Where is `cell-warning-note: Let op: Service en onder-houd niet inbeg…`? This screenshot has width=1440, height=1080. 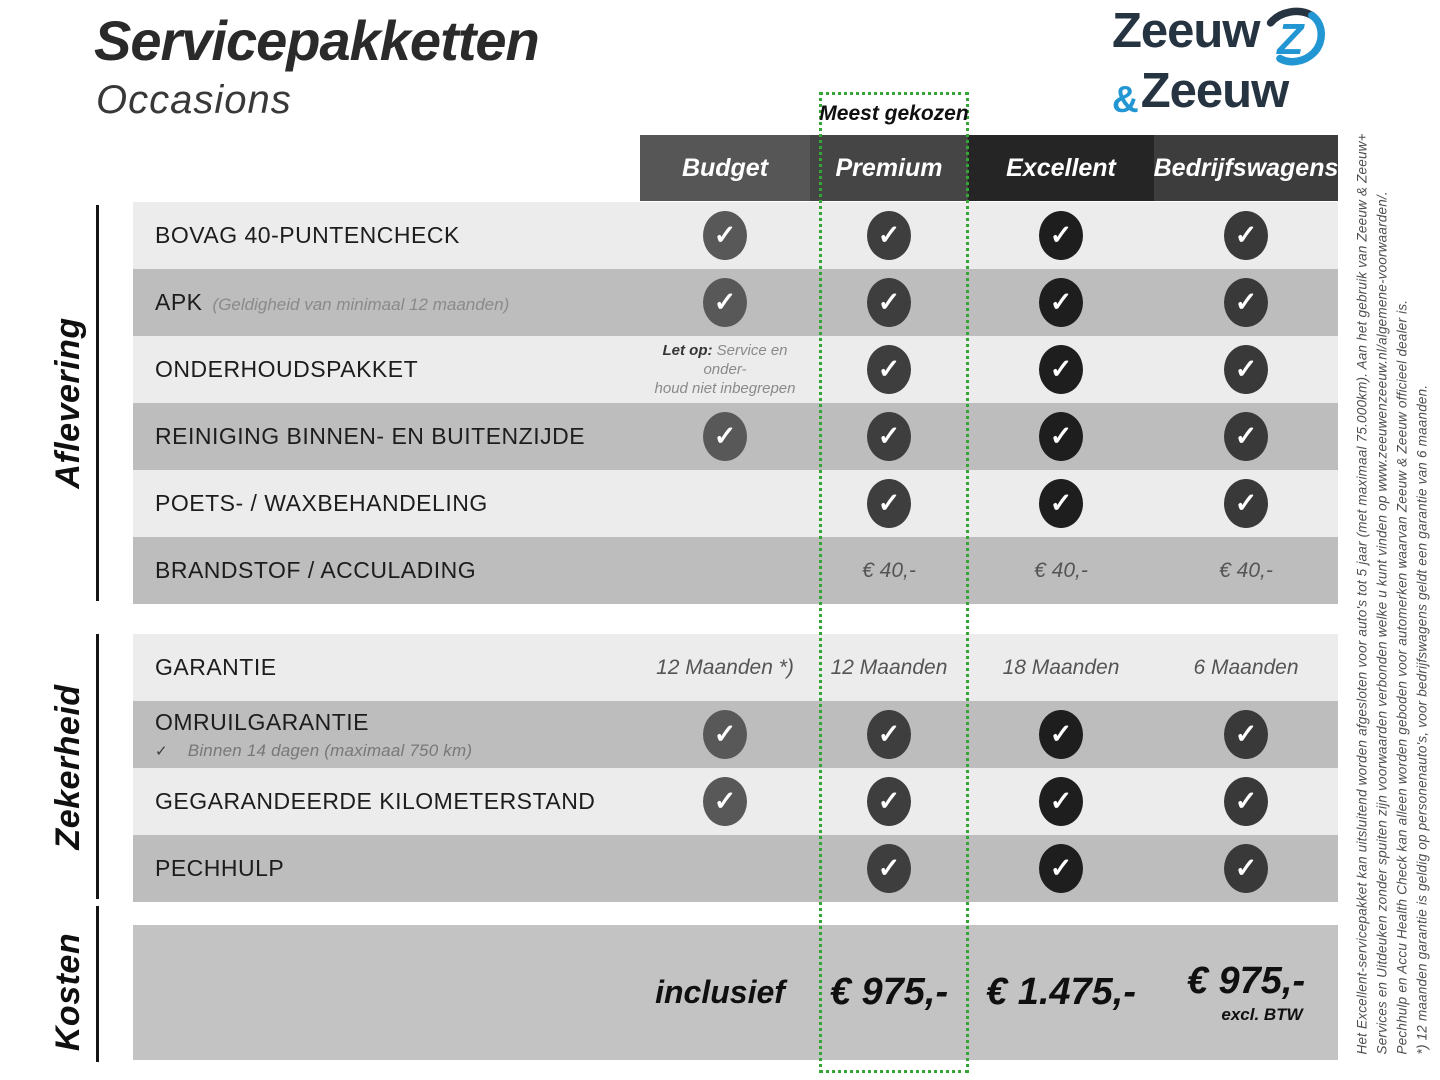 cell-warning-note: Let op: Service en onder-houd niet inbeg… is located at coordinates (725, 369).